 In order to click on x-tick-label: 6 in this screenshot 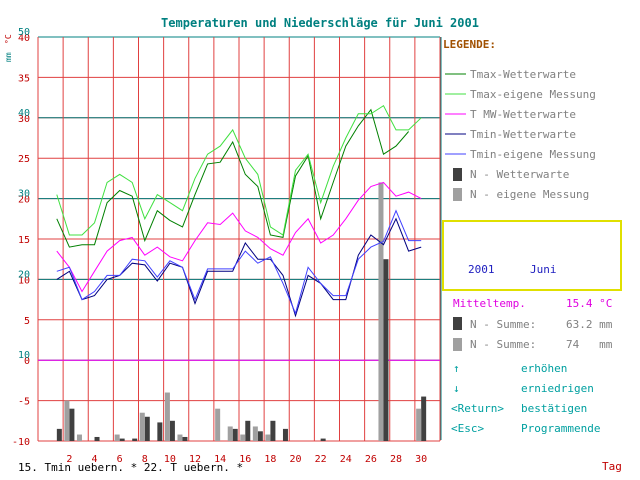, I will do `click(120, 459)`.